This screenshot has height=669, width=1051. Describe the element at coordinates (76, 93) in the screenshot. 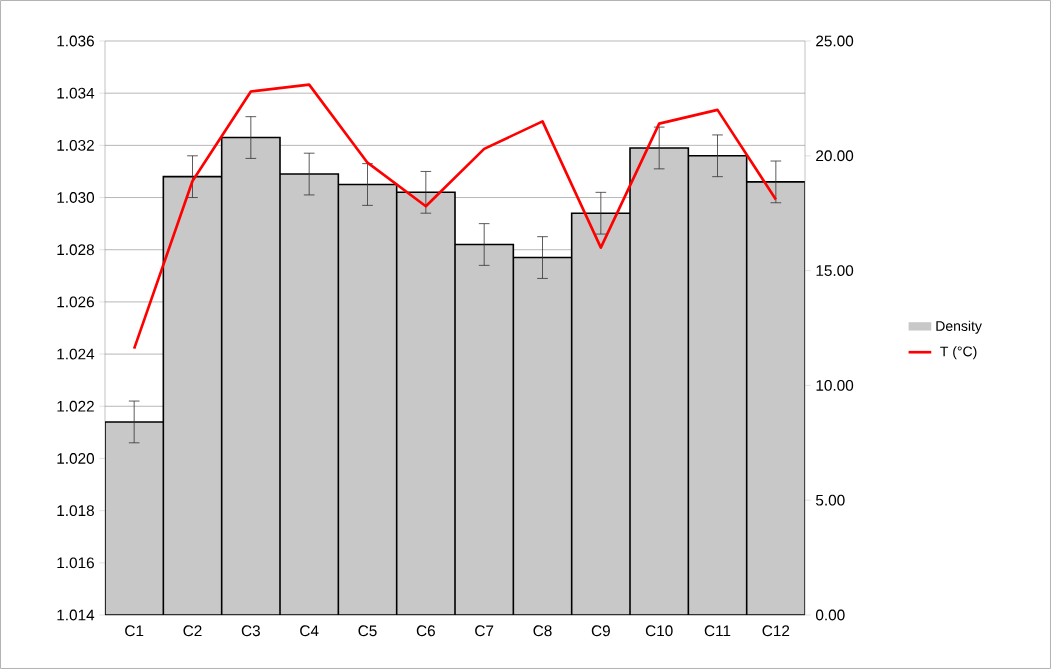

I see `y-tick-label: 1.034` at that location.